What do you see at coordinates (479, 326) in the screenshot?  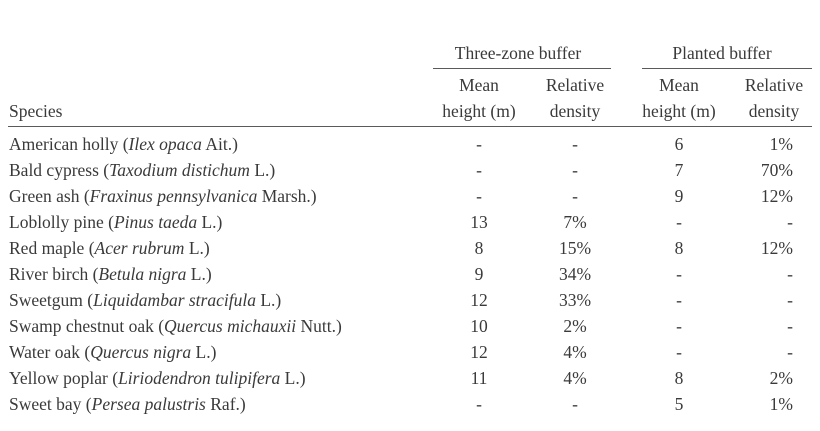 I see `table-cell: 10` at bounding box center [479, 326].